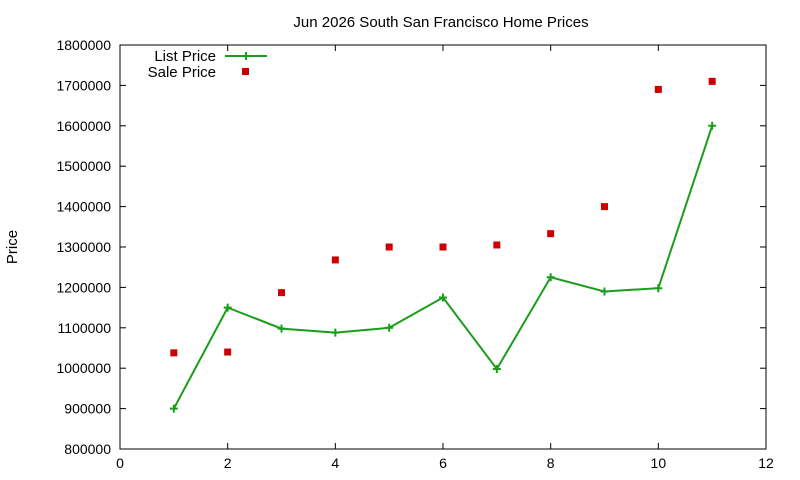 This screenshot has height=480, width=800. What do you see at coordinates (83, 207) in the screenshot?
I see `y-tick-label: 1400000` at bounding box center [83, 207].